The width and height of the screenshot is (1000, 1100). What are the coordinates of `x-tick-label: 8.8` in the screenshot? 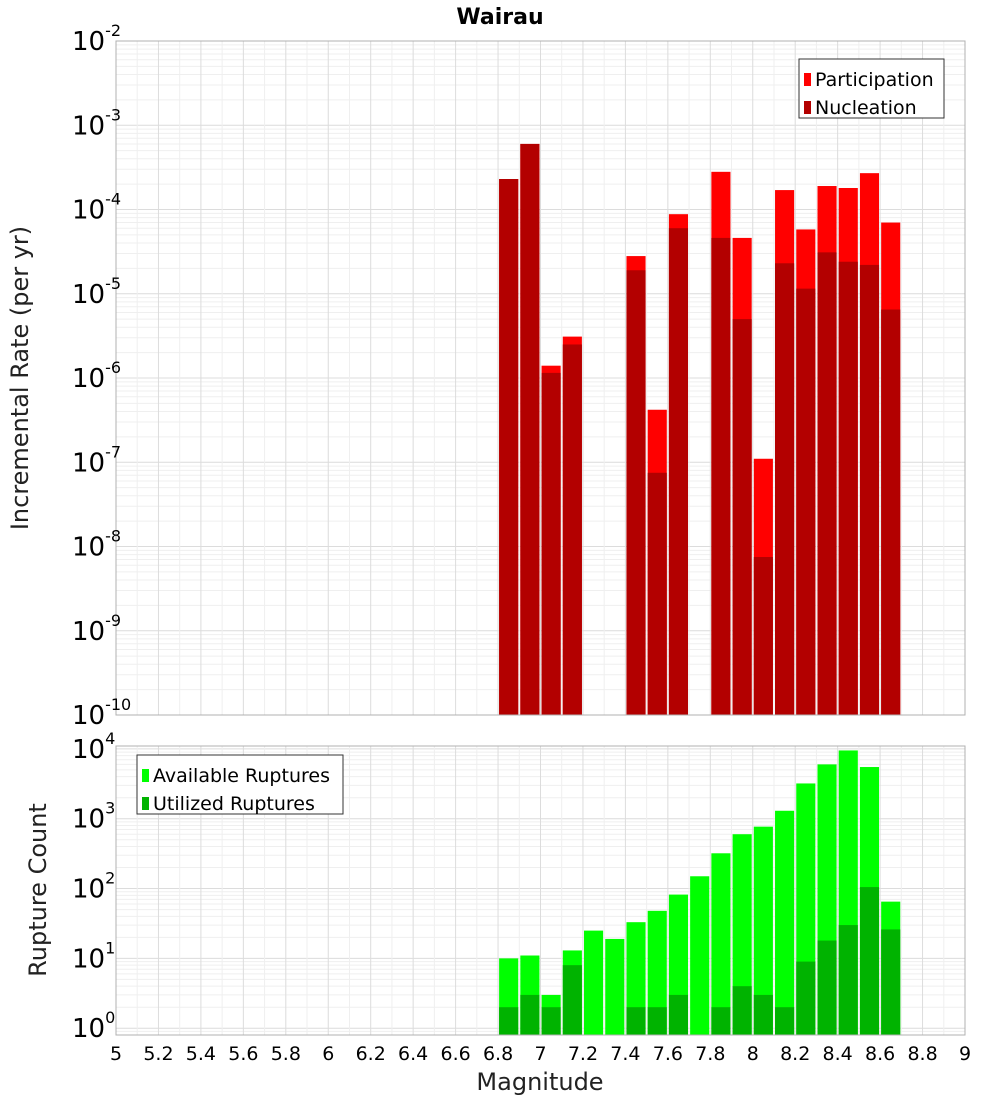 It's located at (922, 1054).